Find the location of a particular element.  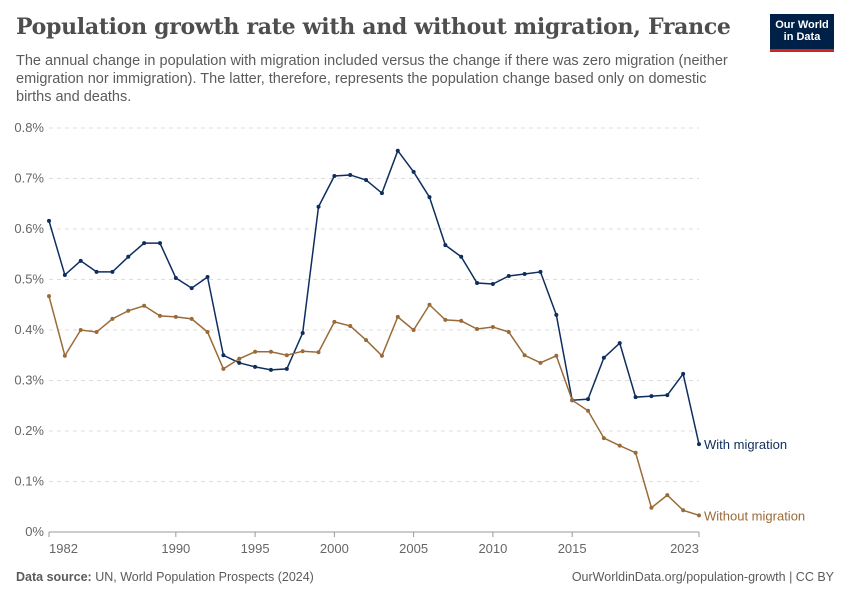

logo-text: Our World in Data is located at coordinates (802, 31).